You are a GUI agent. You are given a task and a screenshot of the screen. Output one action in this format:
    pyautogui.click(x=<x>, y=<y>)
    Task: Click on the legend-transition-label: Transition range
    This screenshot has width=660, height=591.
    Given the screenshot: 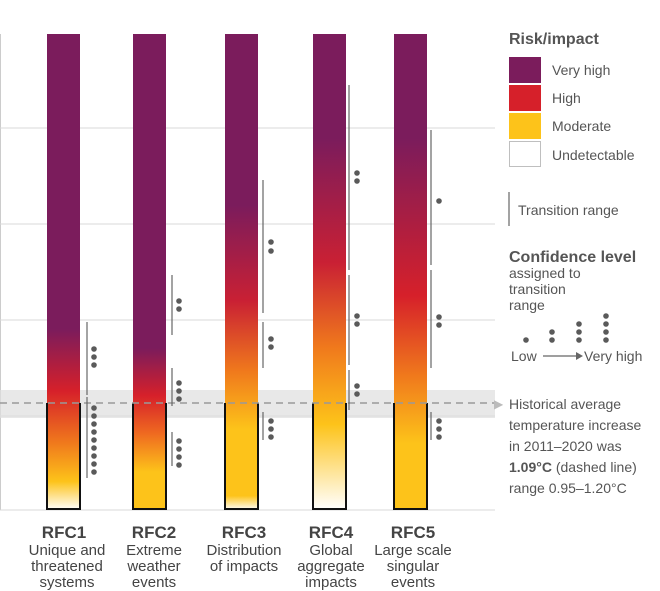 What is the action you would take?
    pyautogui.click(x=568, y=210)
    